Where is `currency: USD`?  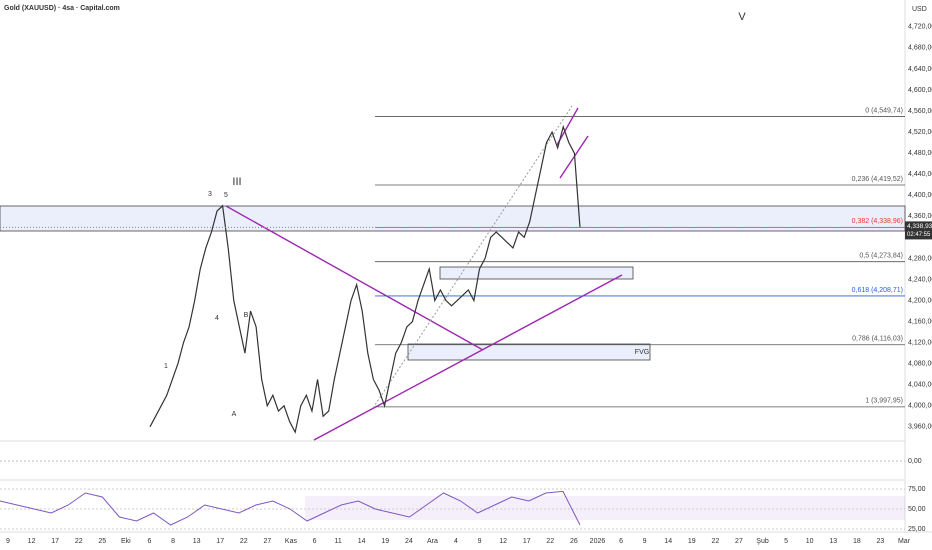 currency: USD is located at coordinates (919, 9).